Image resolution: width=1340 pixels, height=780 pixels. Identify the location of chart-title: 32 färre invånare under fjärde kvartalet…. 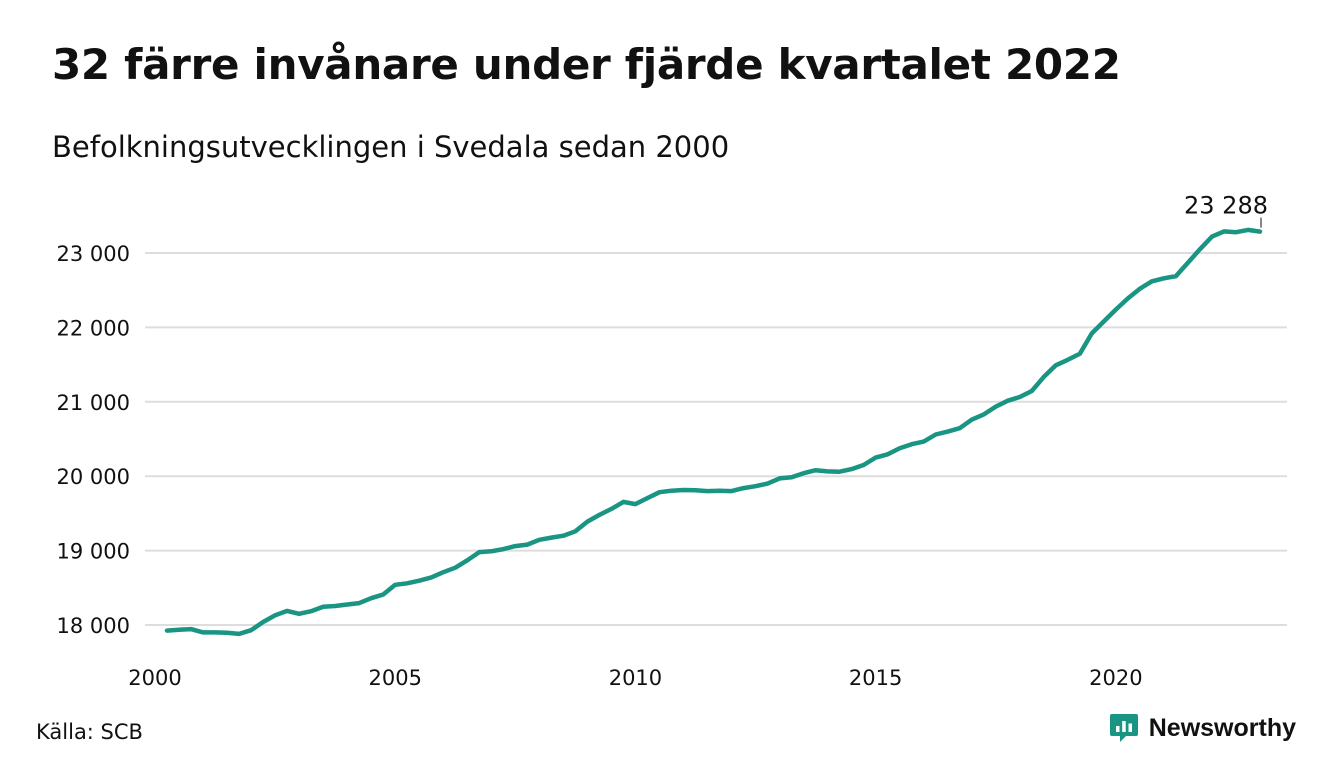
(586, 64).